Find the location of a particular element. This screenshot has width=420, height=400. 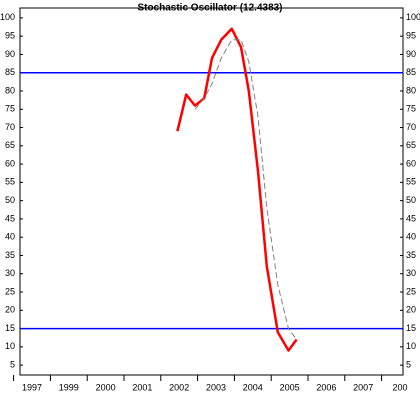

y-tick-label-right: 30 is located at coordinates (411, 273).